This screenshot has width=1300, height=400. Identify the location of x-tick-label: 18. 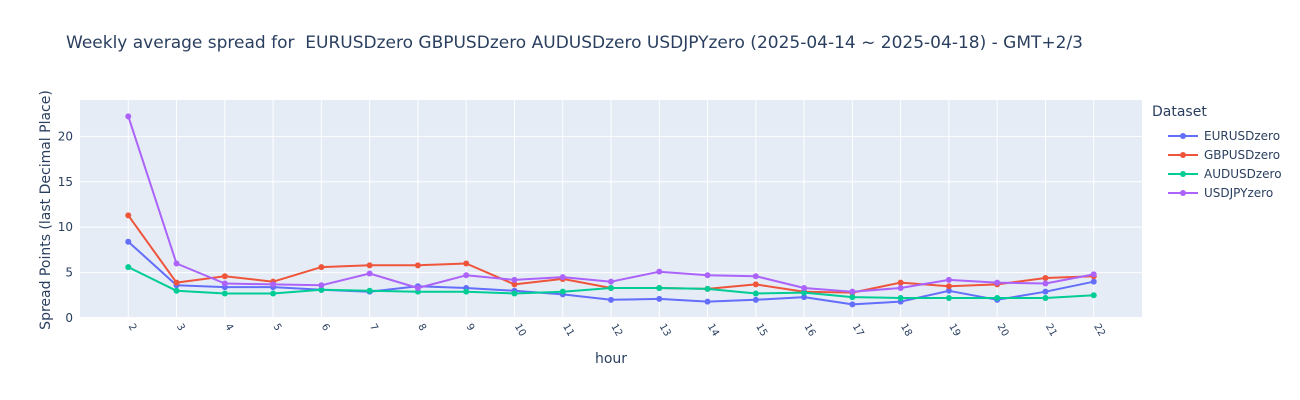
(906, 330).